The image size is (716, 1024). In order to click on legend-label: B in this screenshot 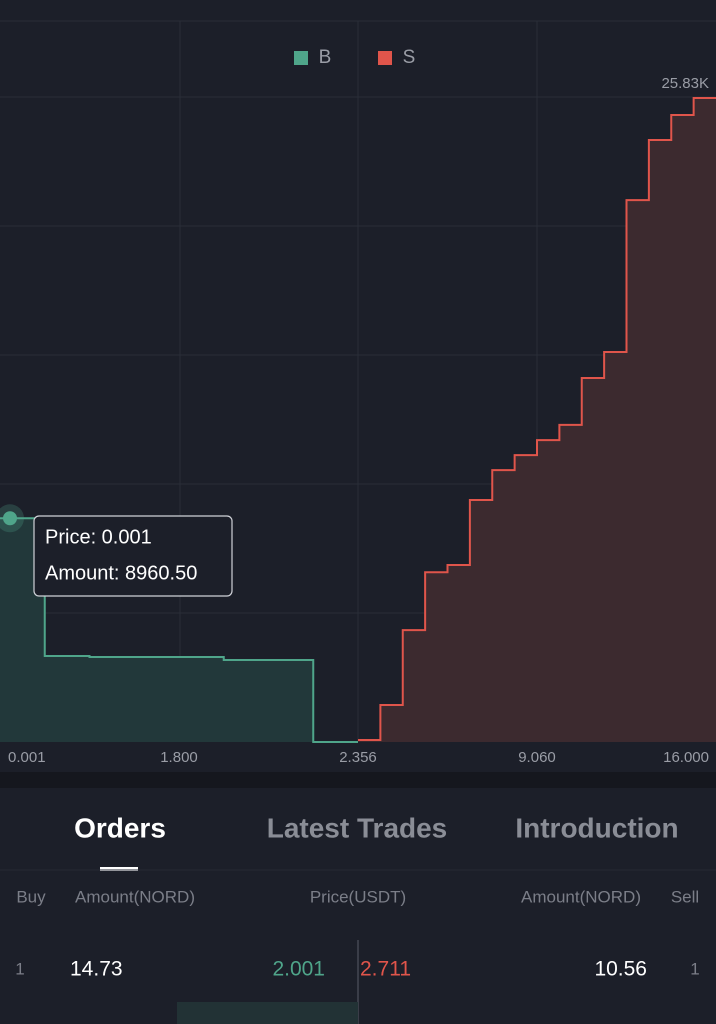, I will do `click(325, 57)`.